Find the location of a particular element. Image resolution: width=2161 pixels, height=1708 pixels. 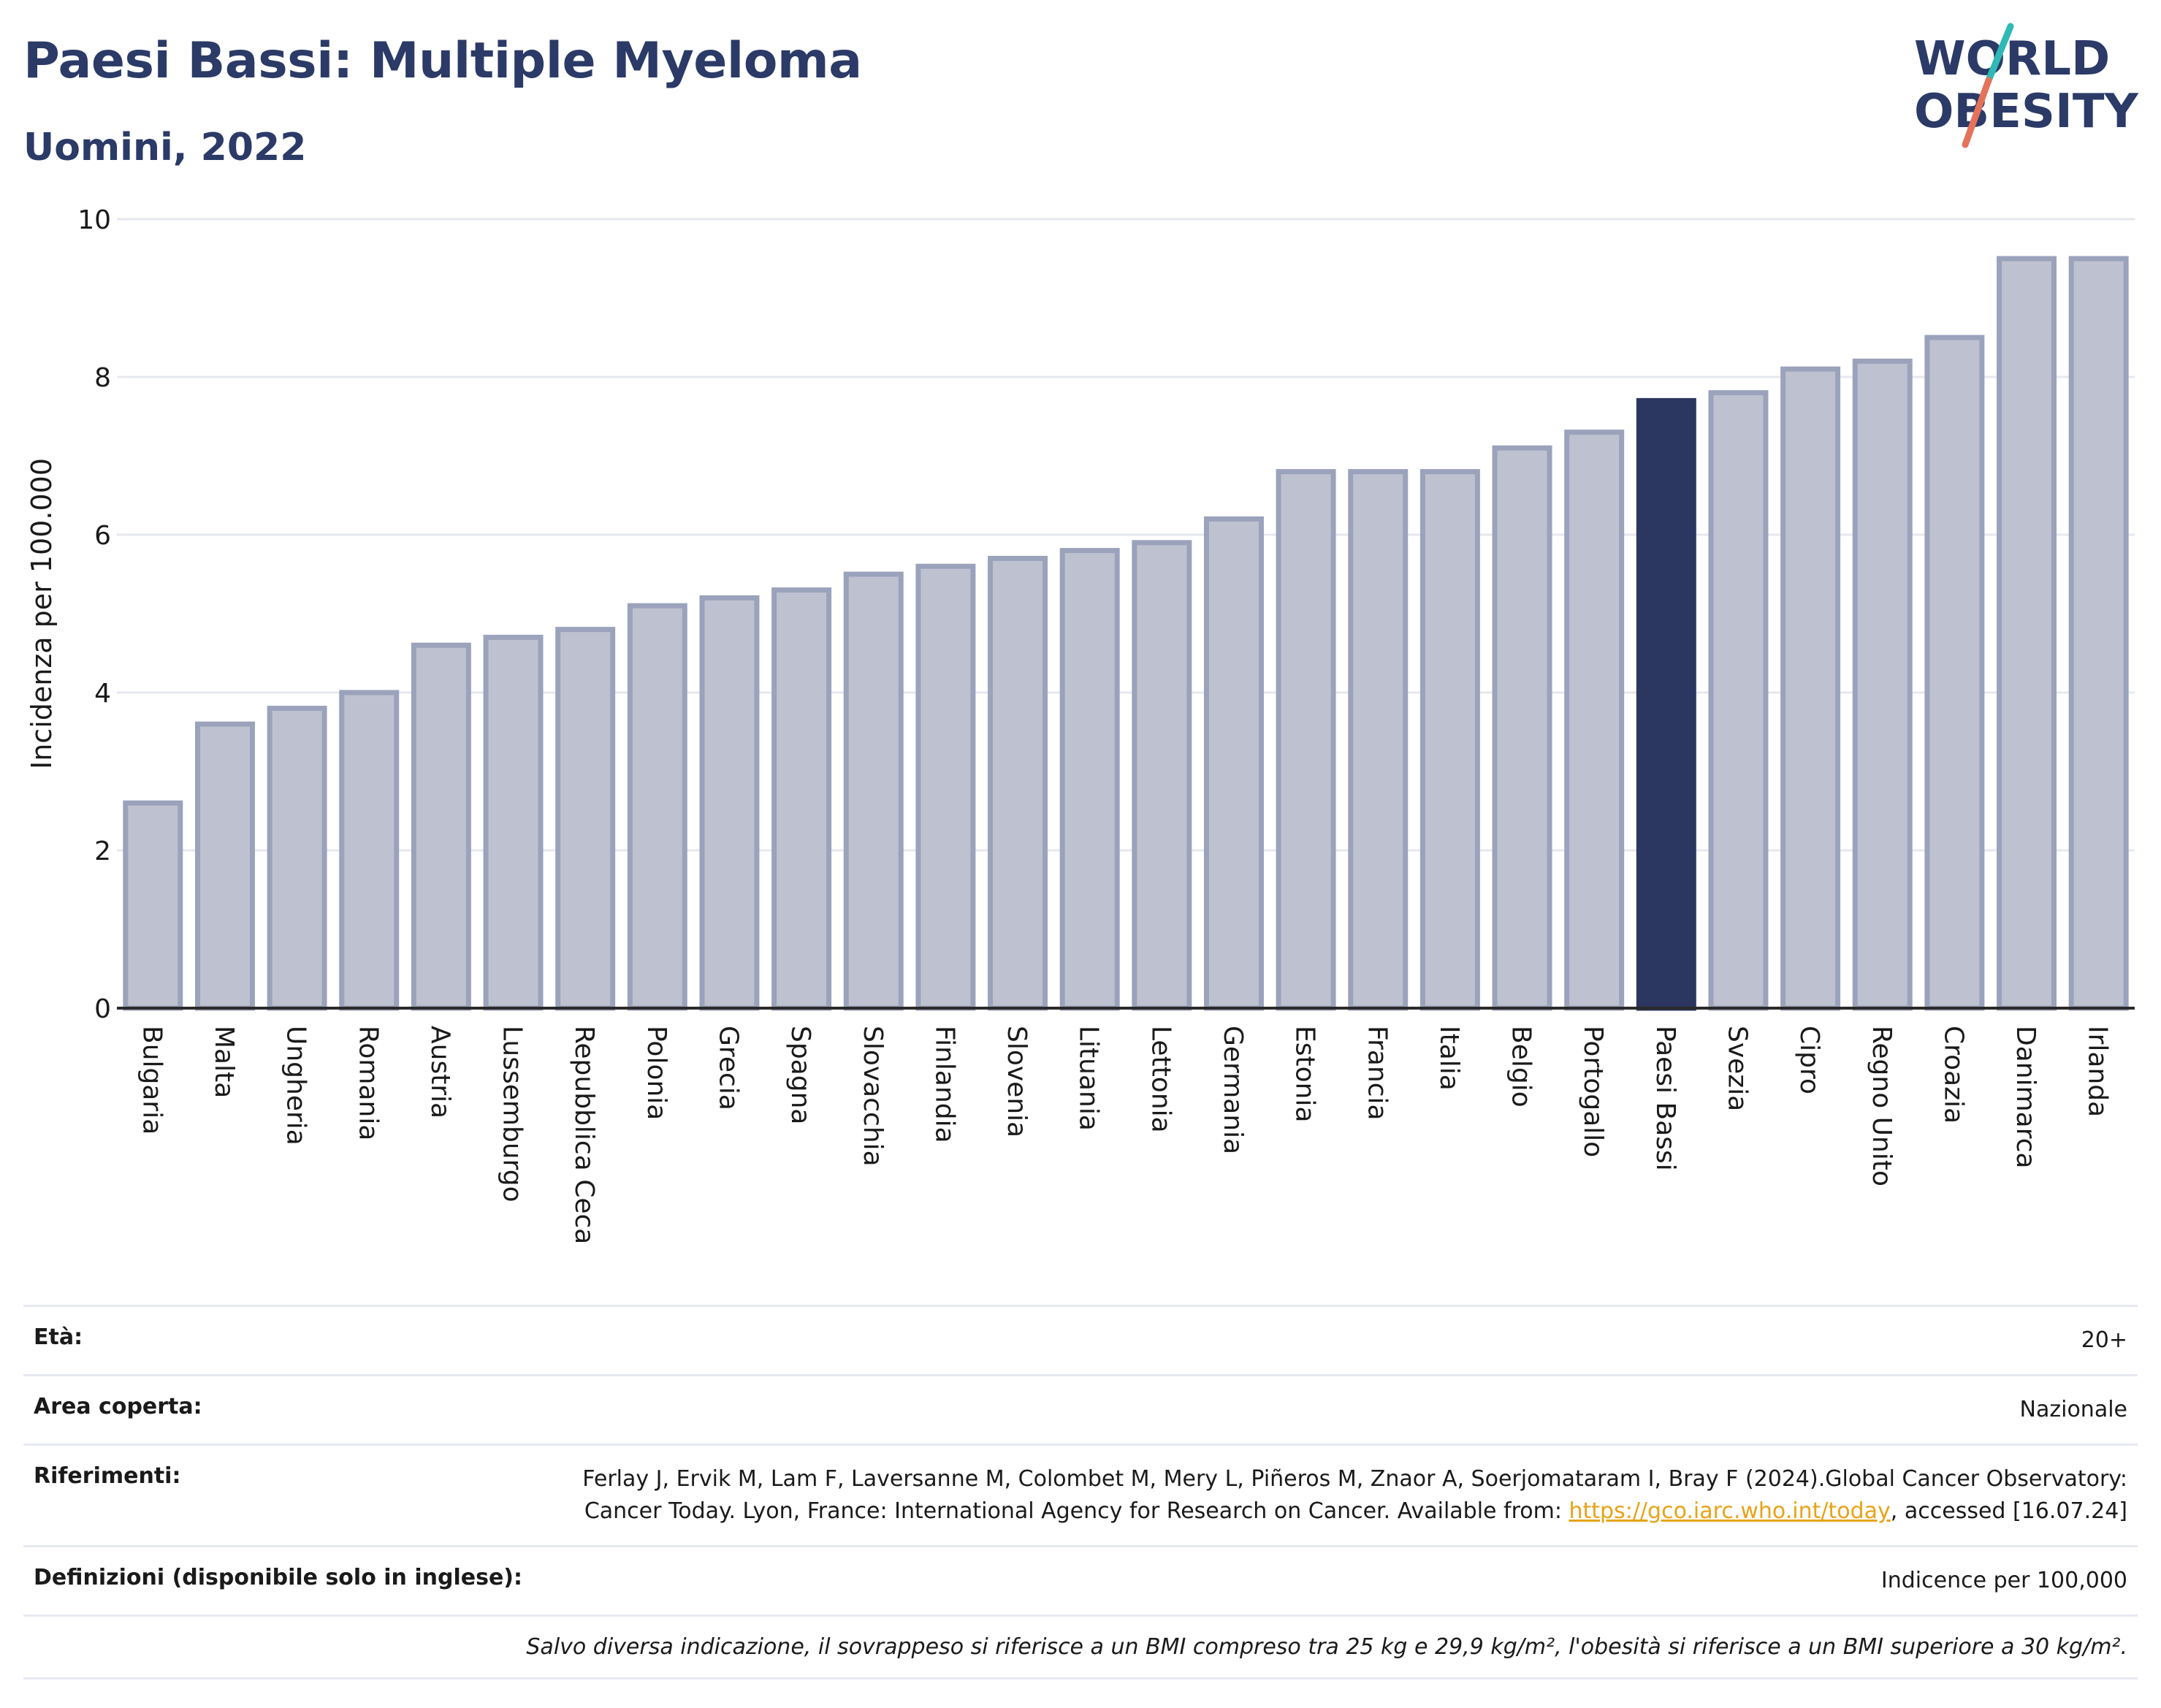

x-tick-label: Slovenia is located at coordinates (1017, 1081).